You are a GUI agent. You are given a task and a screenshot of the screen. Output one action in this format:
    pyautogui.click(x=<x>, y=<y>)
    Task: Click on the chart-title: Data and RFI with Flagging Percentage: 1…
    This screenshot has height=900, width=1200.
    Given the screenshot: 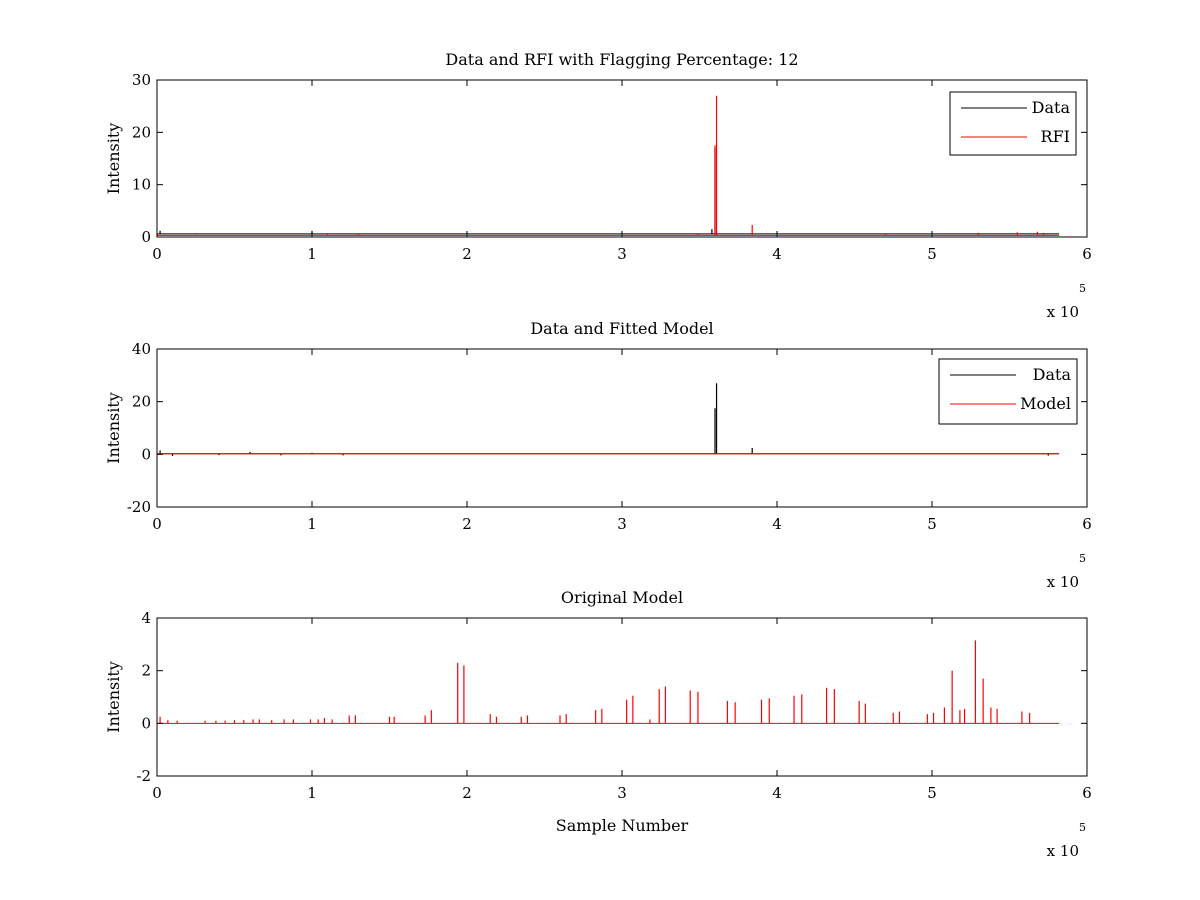 What is the action you would take?
    pyautogui.click(x=621, y=59)
    